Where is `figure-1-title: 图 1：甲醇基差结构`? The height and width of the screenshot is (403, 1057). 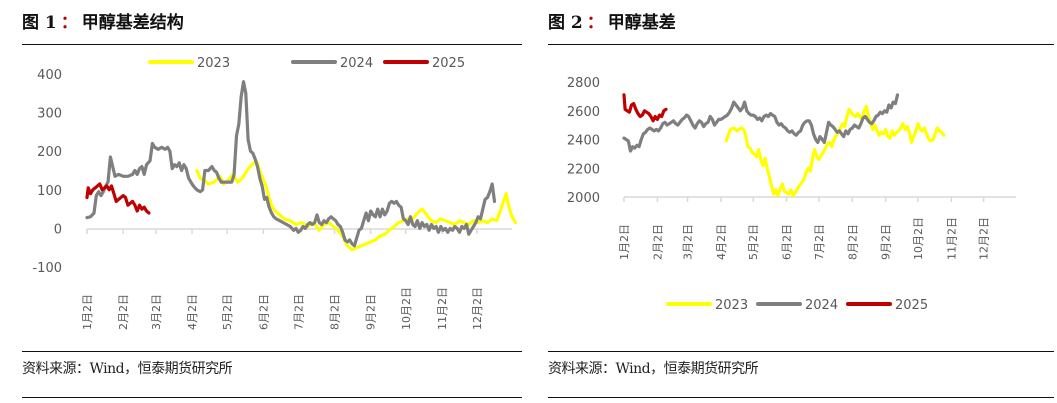 figure-1-title: 图 1：甲醇基差结构 is located at coordinates (103, 20).